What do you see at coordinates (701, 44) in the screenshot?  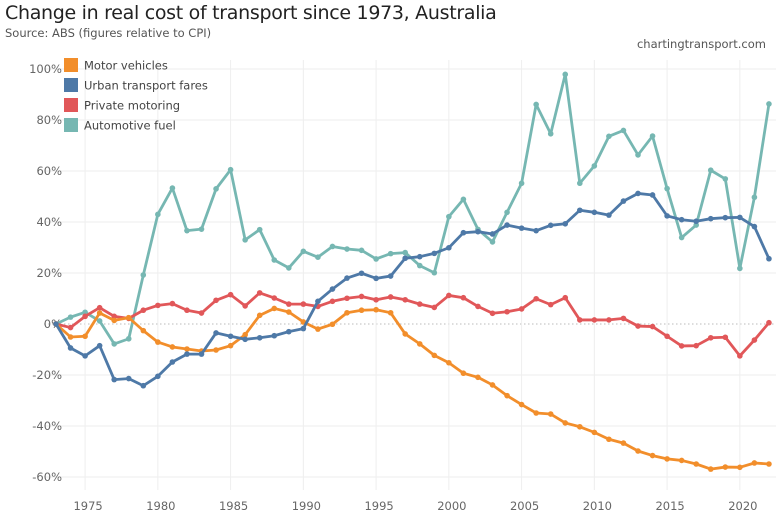 I see `credit-text: chartingtransport.com` at bounding box center [701, 44].